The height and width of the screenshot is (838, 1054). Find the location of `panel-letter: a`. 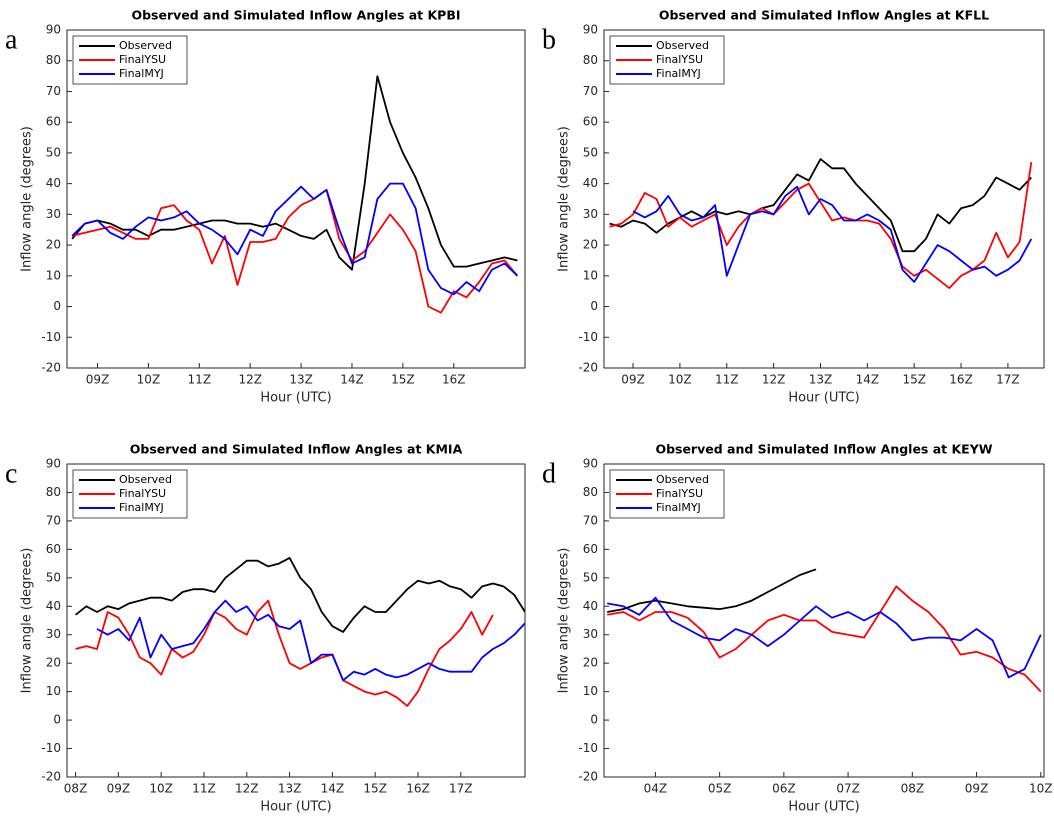

panel-letter: a is located at coordinates (11, 39).